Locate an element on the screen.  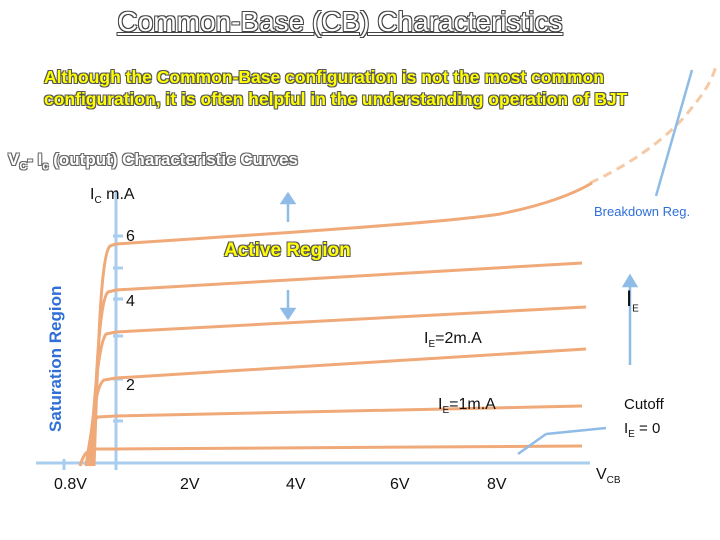
x-tick-label: 4V is located at coordinates (296, 484).